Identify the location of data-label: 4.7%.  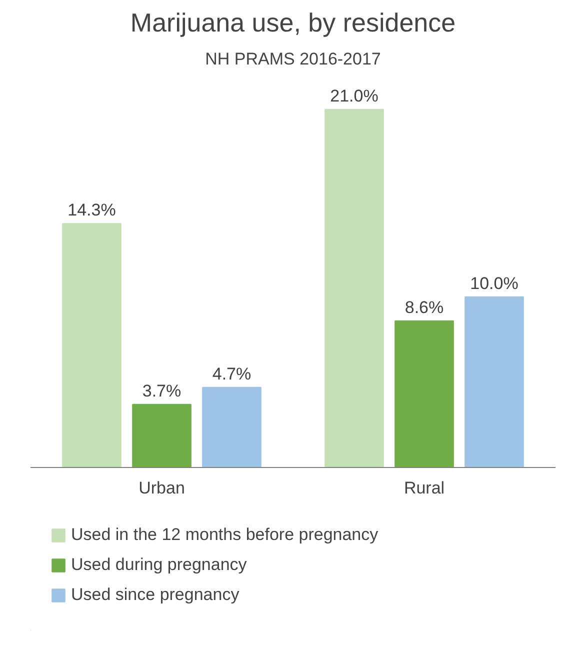
(232, 374).